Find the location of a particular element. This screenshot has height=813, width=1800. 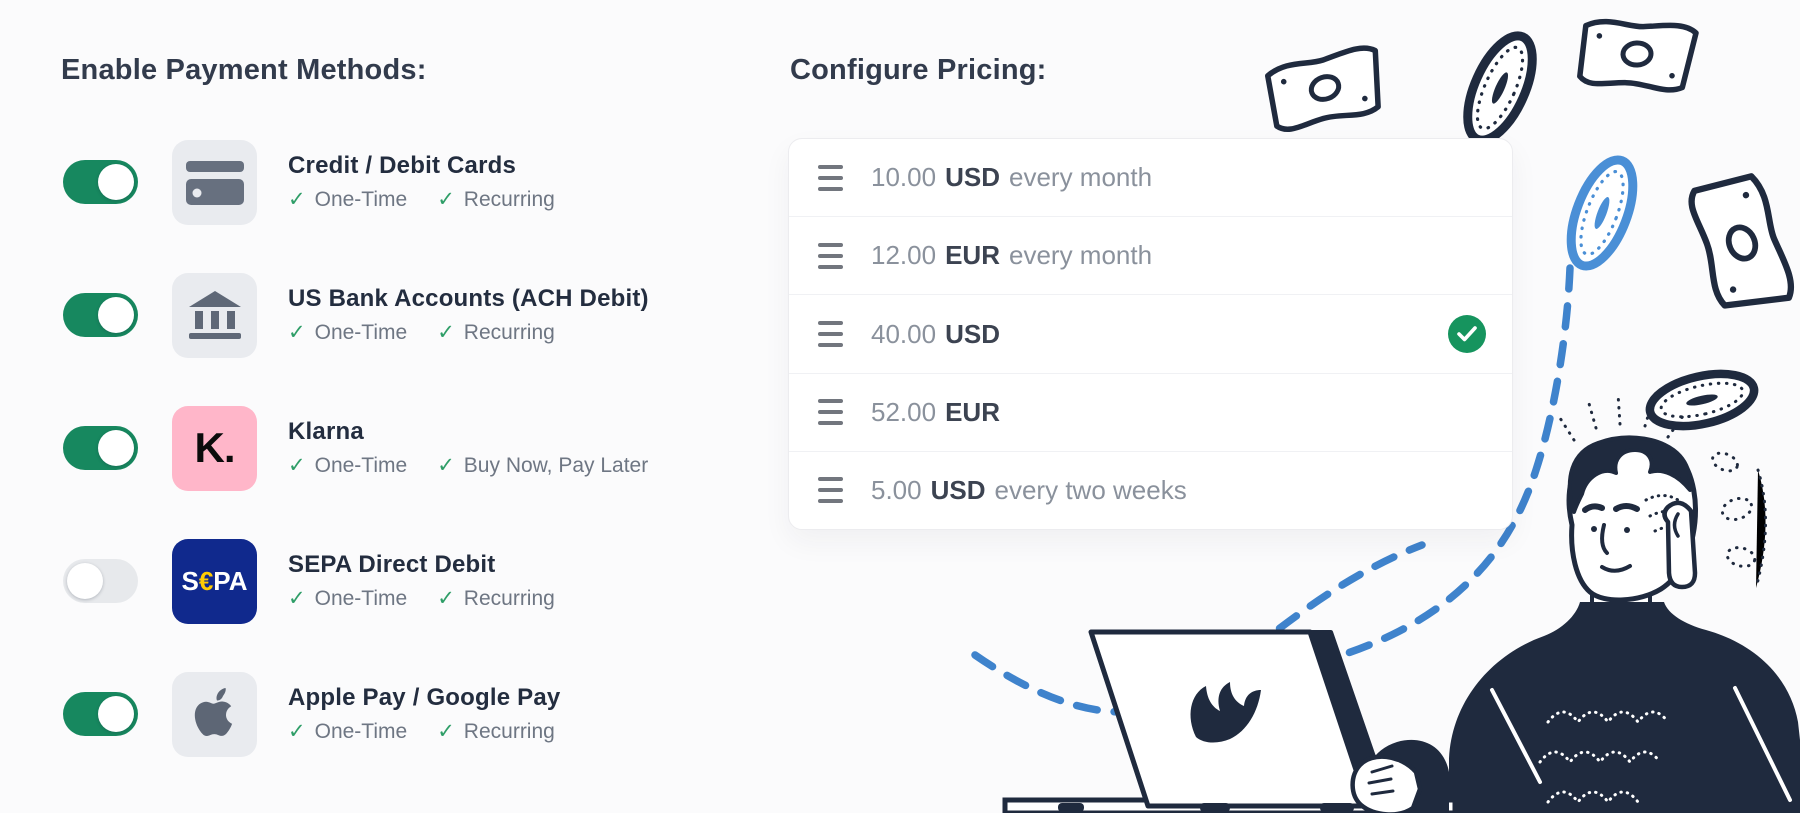

price-row: 5.00 USD every two weeks is located at coordinates (1150, 490).